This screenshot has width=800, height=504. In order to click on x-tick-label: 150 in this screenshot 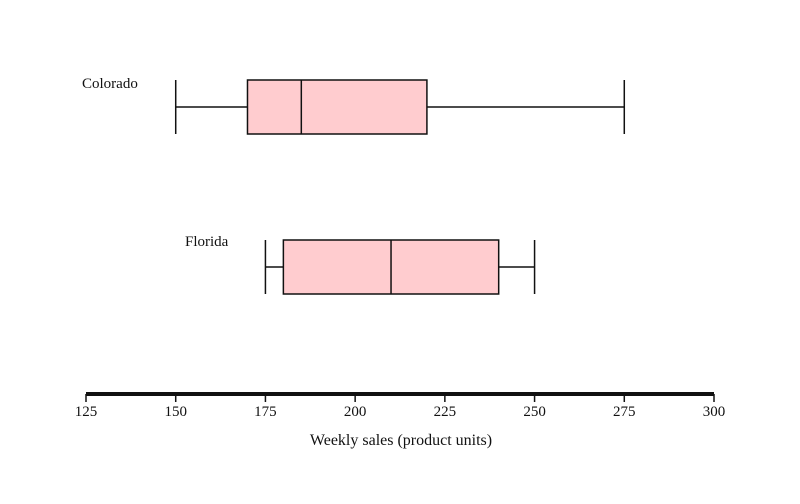, I will do `click(175, 412)`.